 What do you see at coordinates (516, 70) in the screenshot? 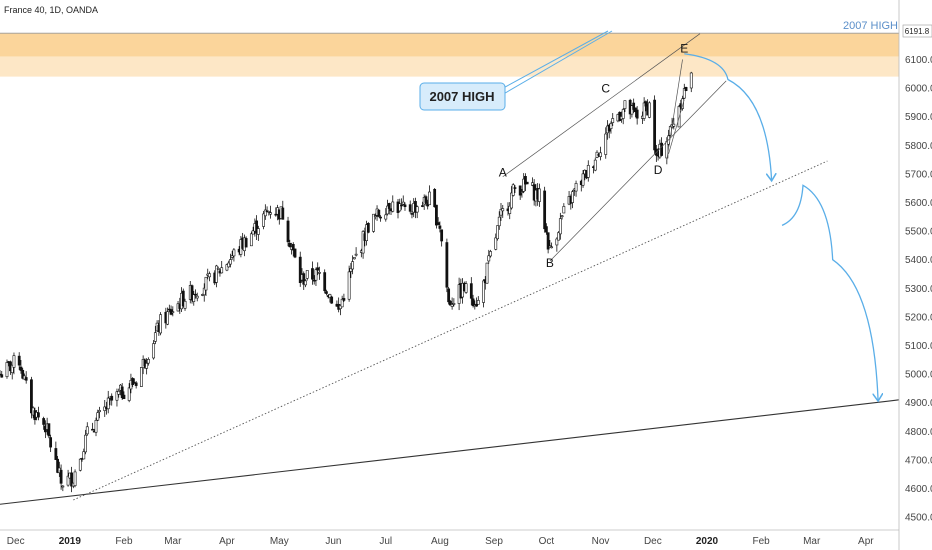
I see `callout: 2007 HIGH` at bounding box center [516, 70].